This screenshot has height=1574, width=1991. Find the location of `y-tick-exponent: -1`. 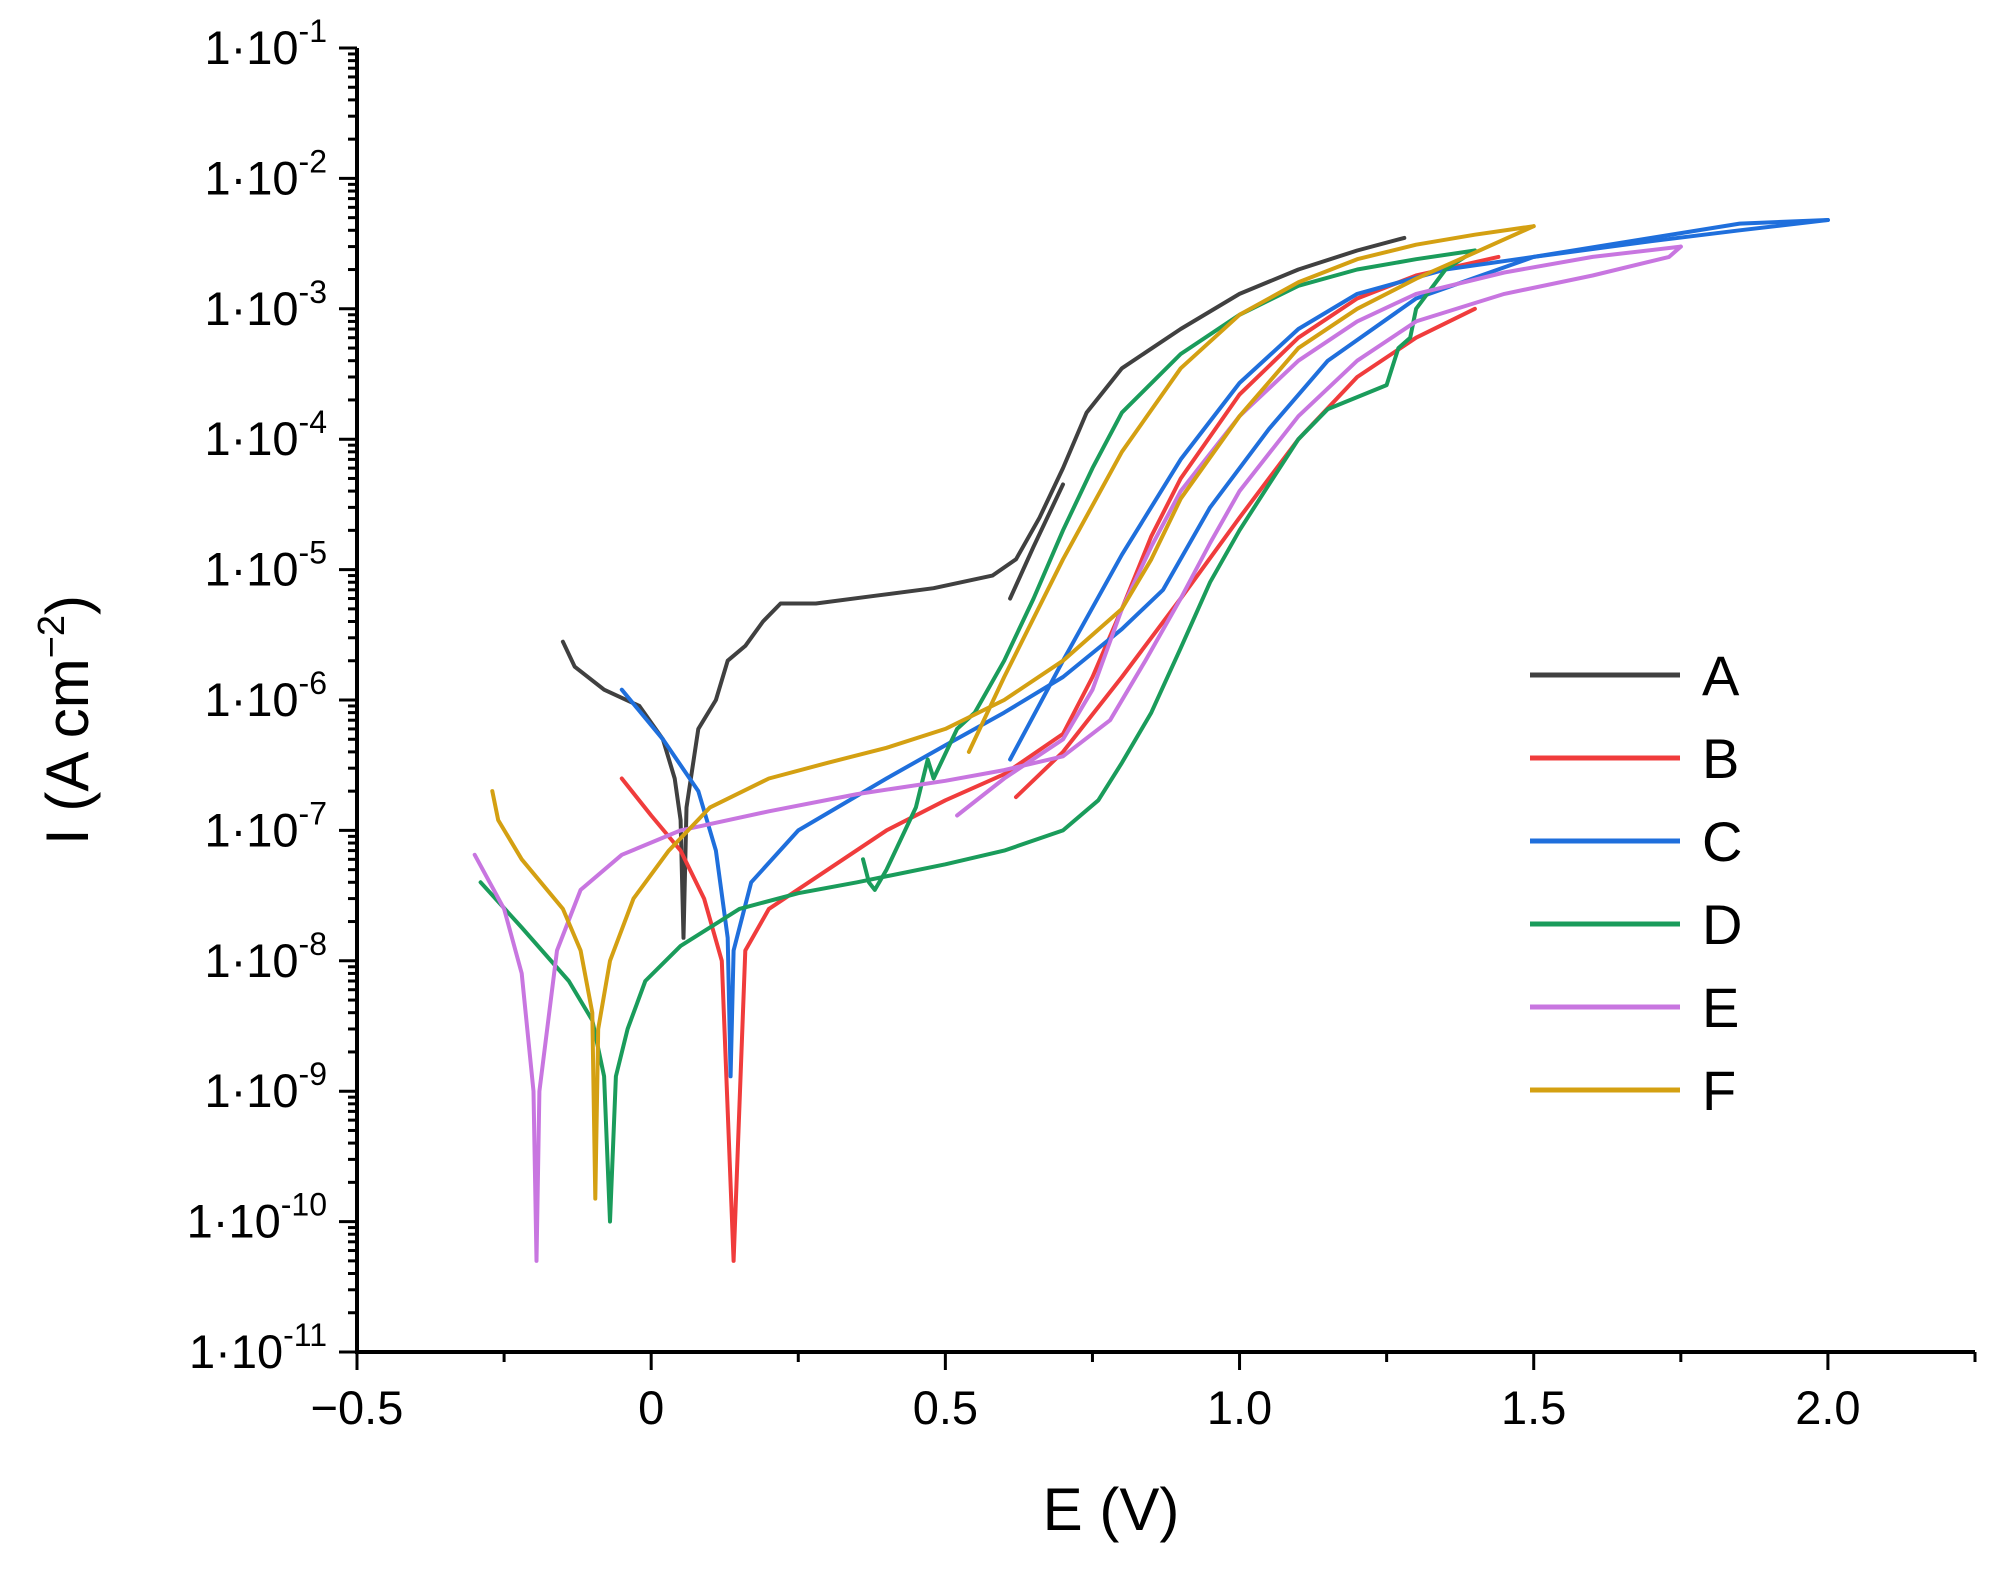

y-tick-exponent: -1 is located at coordinates (313, 31).